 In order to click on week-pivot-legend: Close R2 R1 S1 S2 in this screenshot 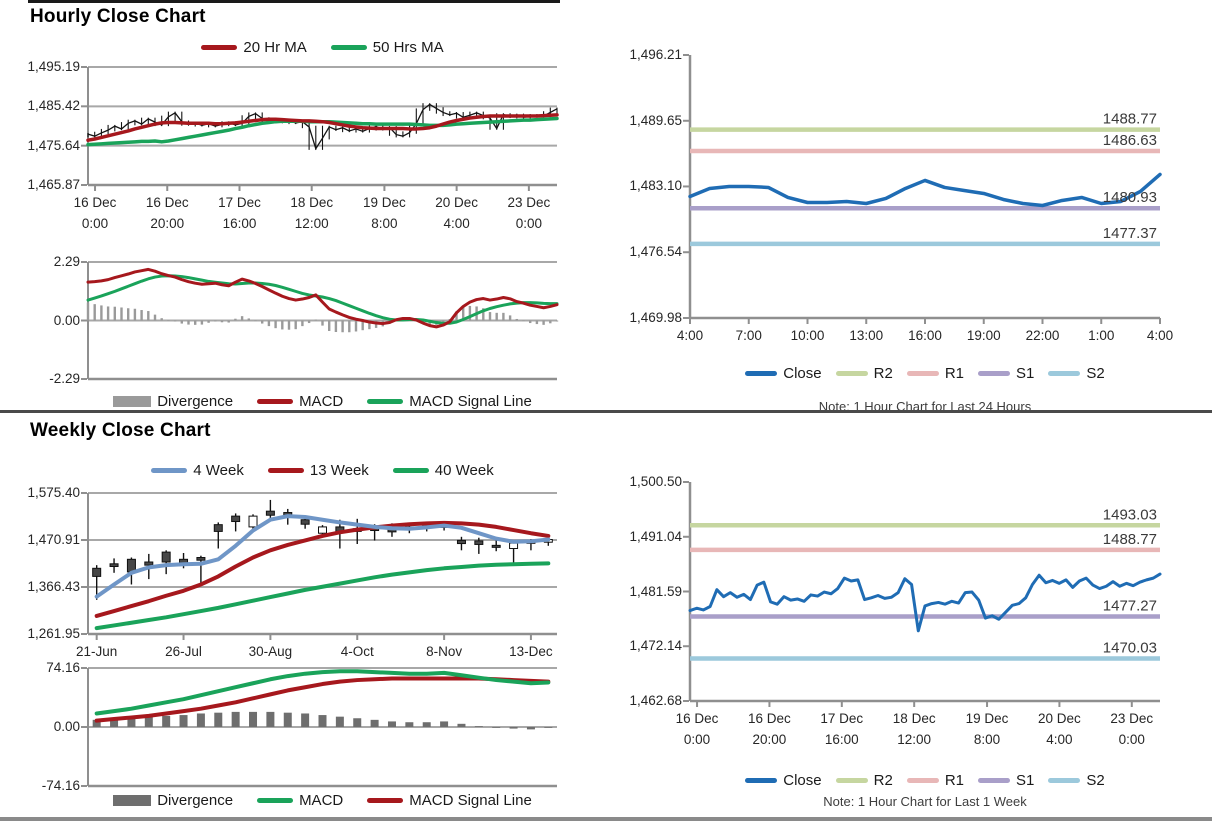, I will do `click(925, 780)`.